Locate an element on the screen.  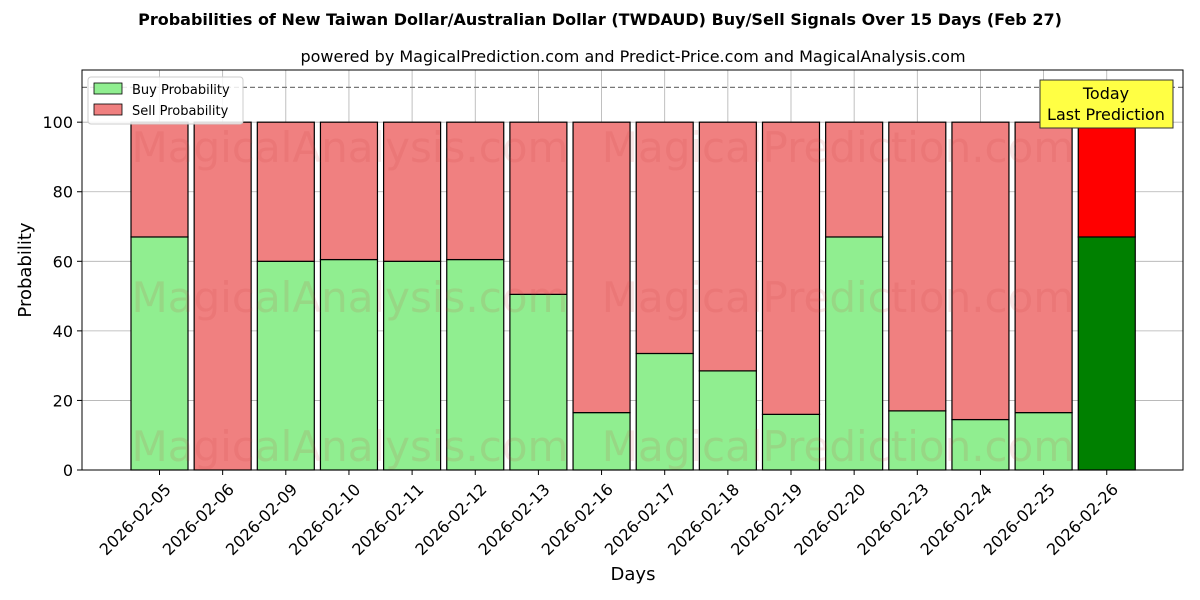
last-prediction-label: Last Prediction is located at coordinates (1106, 114).